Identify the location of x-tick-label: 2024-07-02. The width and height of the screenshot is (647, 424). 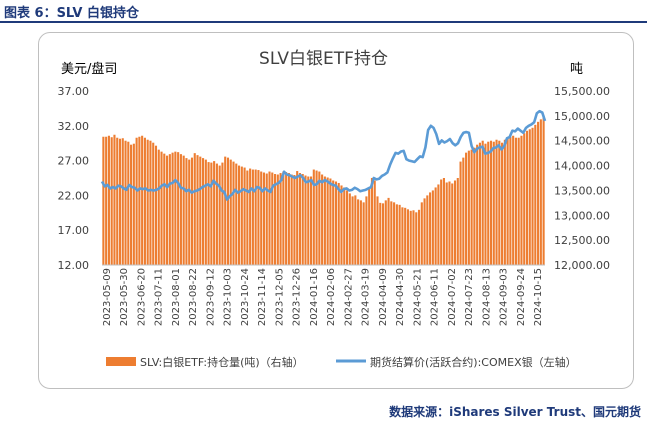
(452, 297).